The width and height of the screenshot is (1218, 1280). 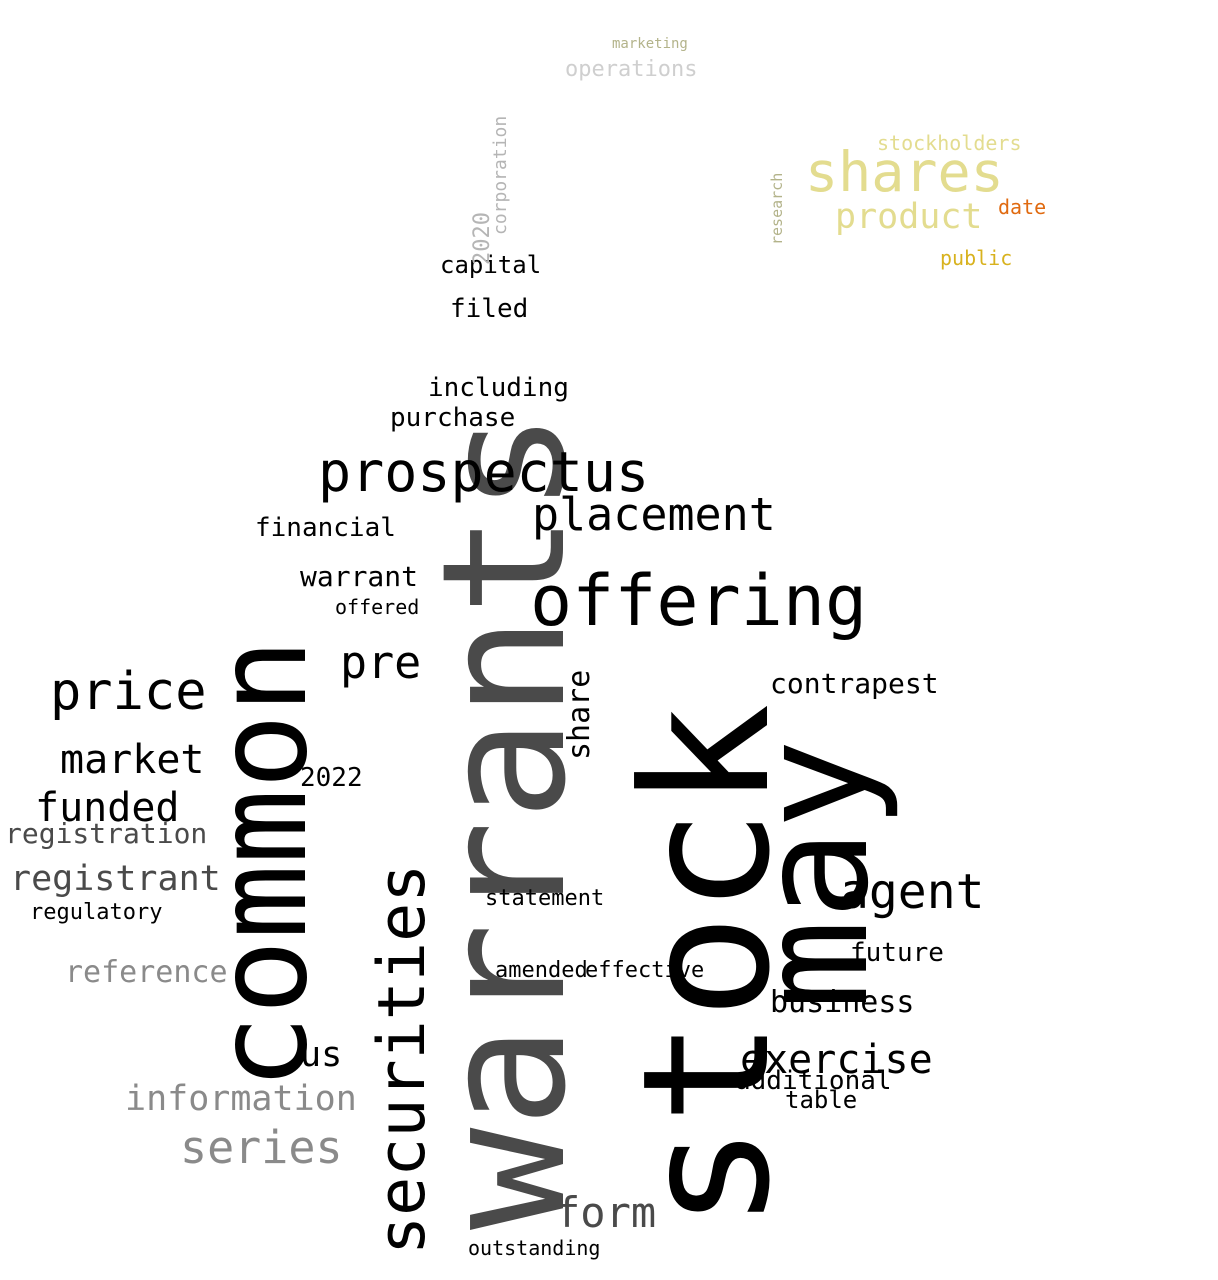 I want to click on cloud-word: stockholders, so click(x=949, y=143).